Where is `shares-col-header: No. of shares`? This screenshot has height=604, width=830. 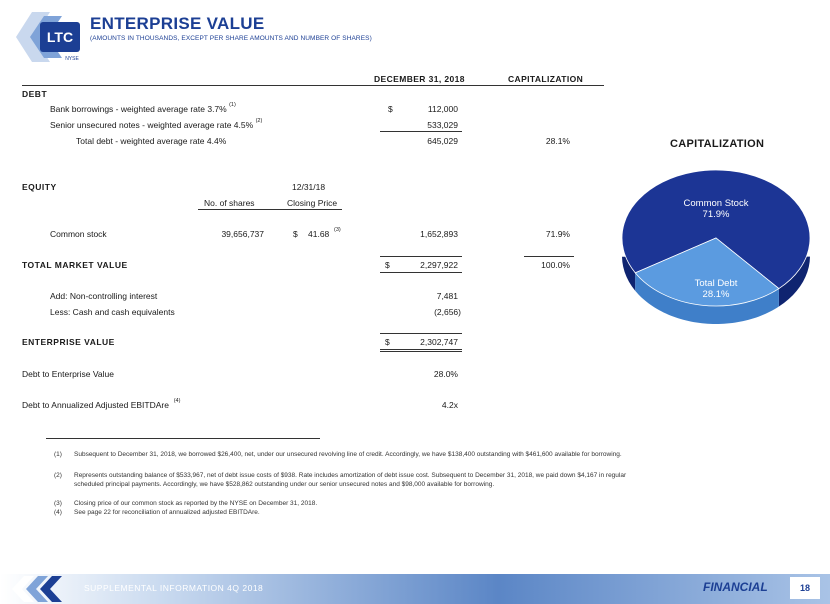 shares-col-header: No. of shares is located at coordinates (229, 203).